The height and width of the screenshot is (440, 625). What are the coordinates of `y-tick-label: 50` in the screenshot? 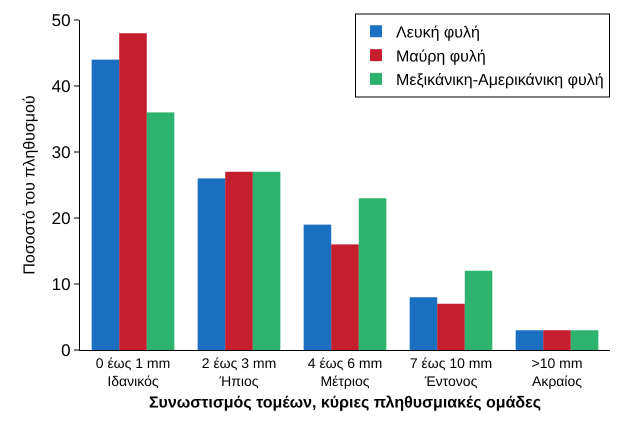 It's located at (61, 20).